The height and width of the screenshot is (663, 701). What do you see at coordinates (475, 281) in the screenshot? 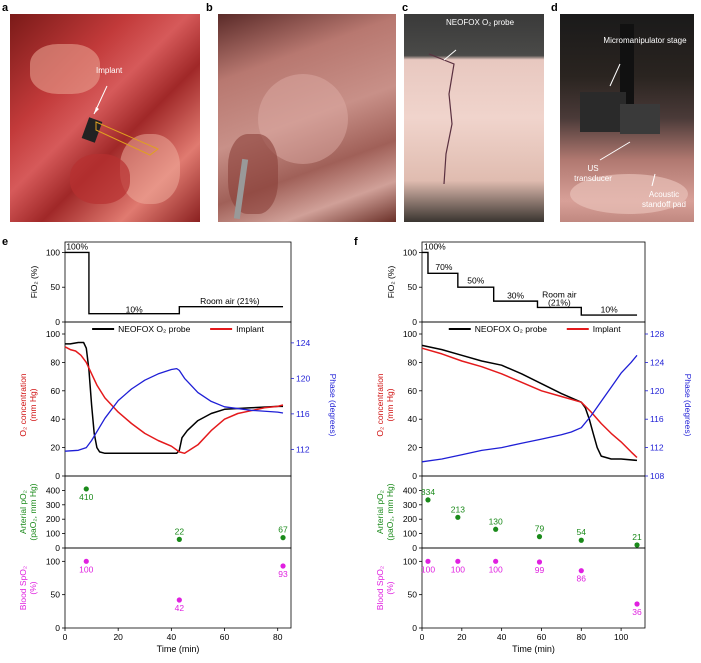
I see `panel-f-fio2-step-label: 50%` at bounding box center [475, 281].